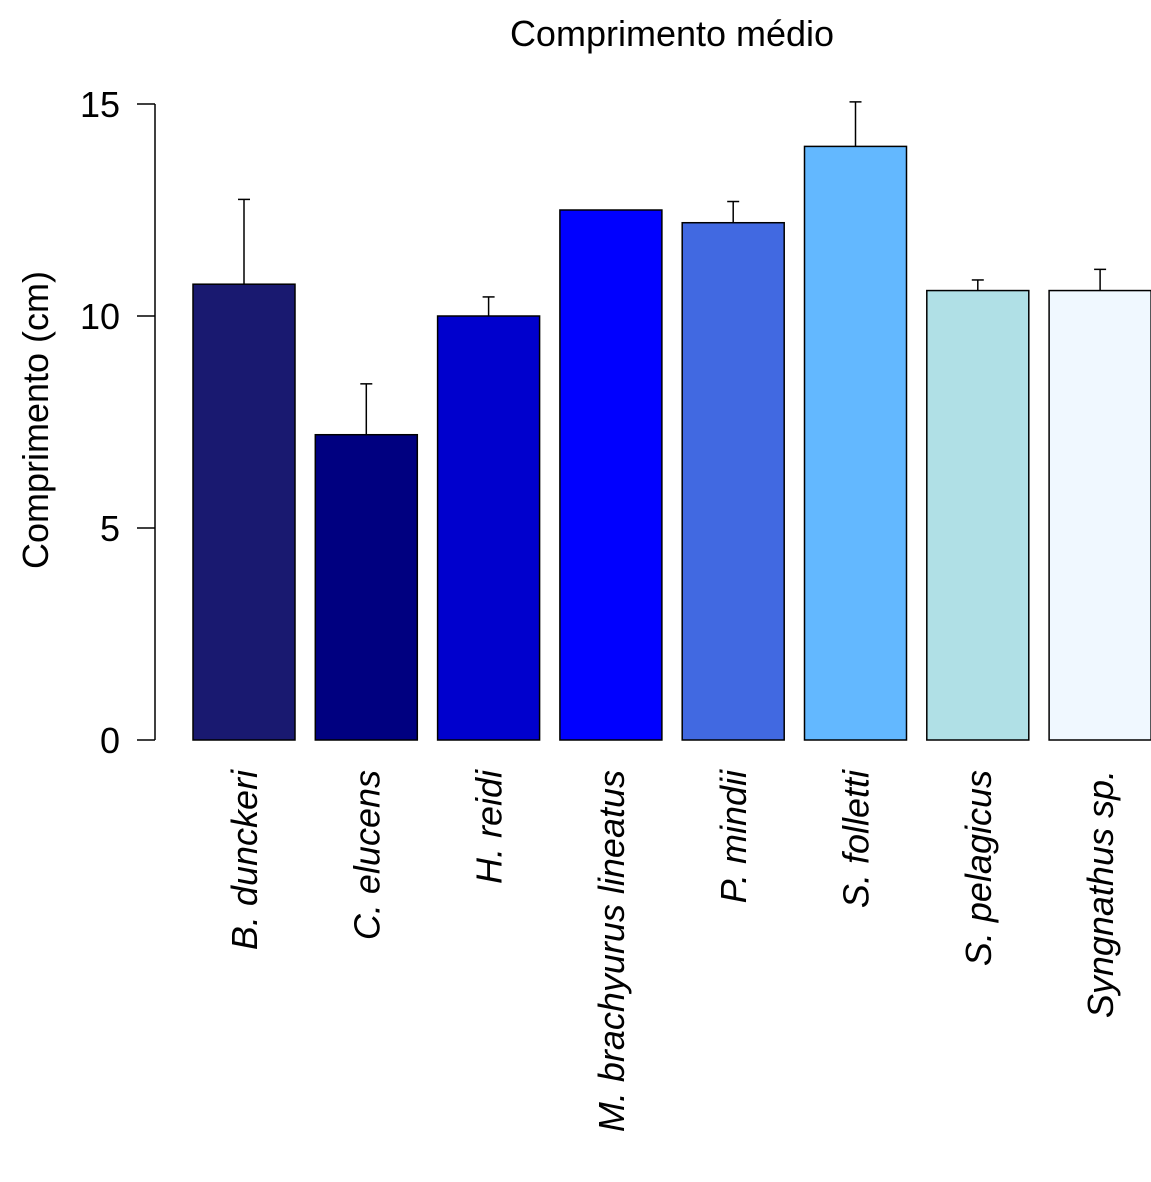 This screenshot has width=1151, height=1182. What do you see at coordinates (856, 838) in the screenshot?
I see `x-tick-label: S. folletti` at bounding box center [856, 838].